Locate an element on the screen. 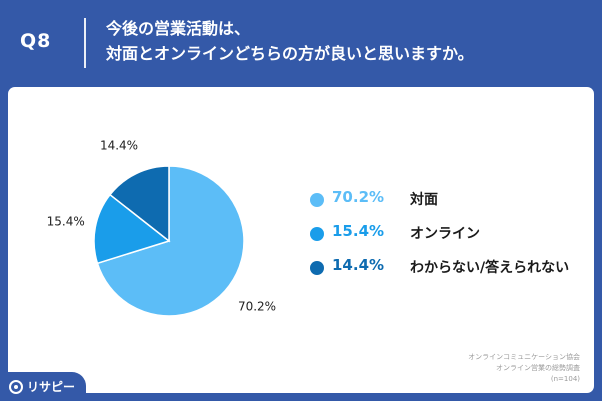 This screenshot has height=401, width=602. pie-slice-taimen is located at coordinates (170, 241).